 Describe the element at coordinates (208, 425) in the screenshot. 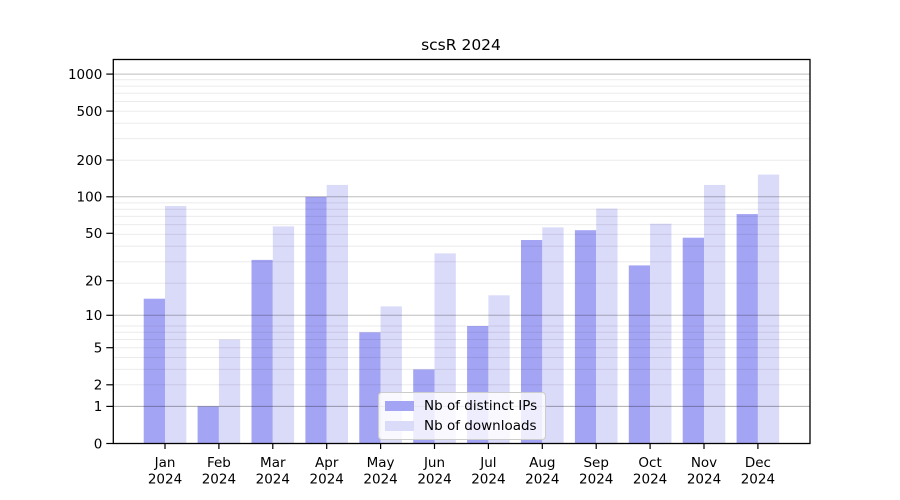

I see `bar-distinct-ips-feb` at that location.